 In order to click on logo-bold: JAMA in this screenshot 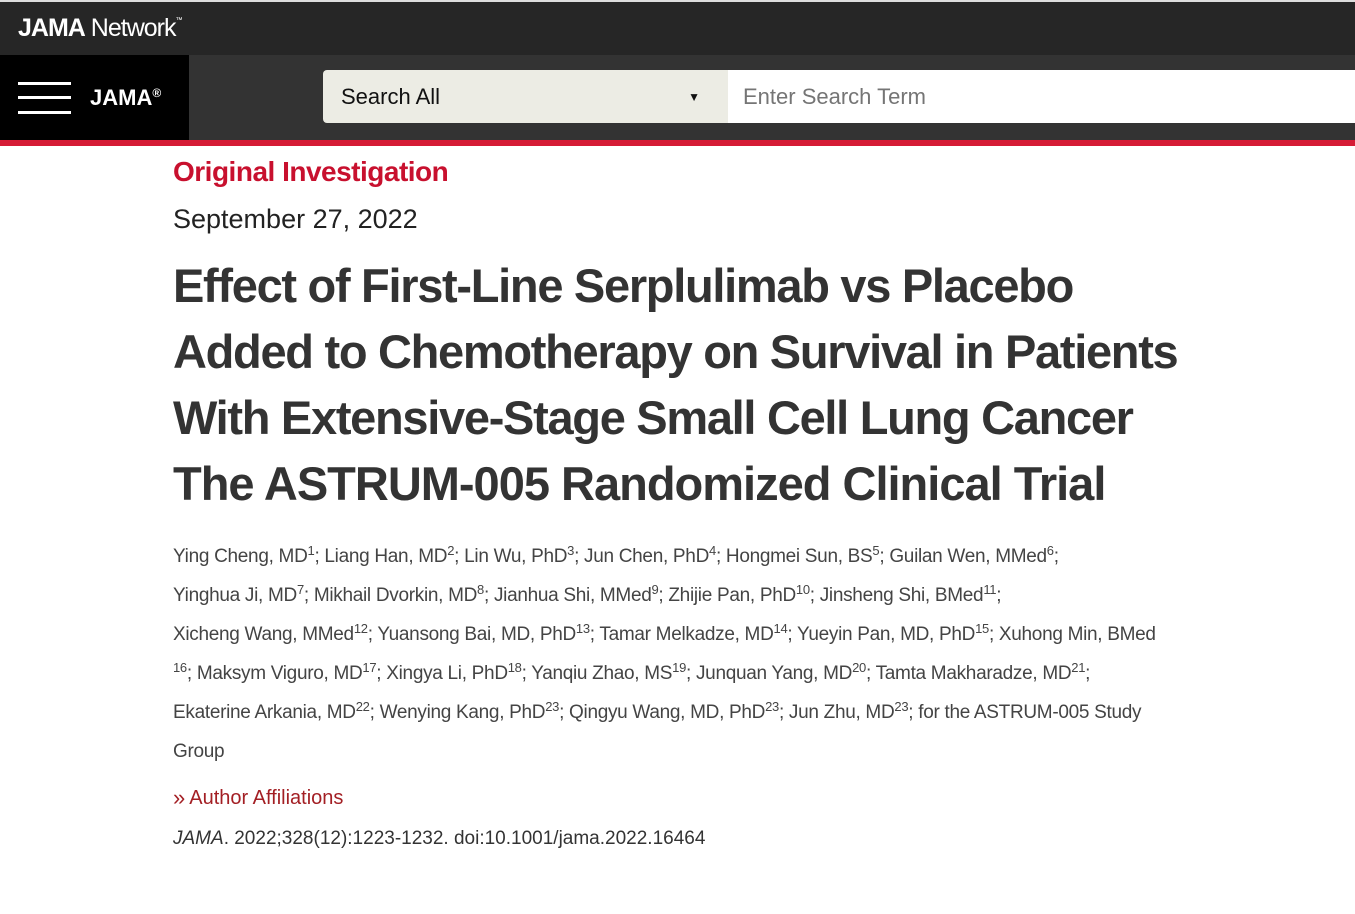, I will do `click(52, 28)`.